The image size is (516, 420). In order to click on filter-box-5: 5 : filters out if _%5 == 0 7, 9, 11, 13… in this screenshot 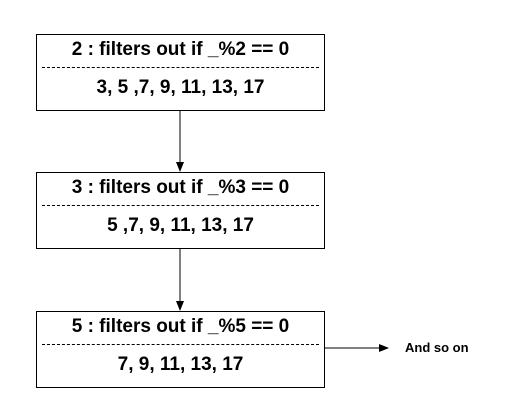, I will do `click(180, 349)`.